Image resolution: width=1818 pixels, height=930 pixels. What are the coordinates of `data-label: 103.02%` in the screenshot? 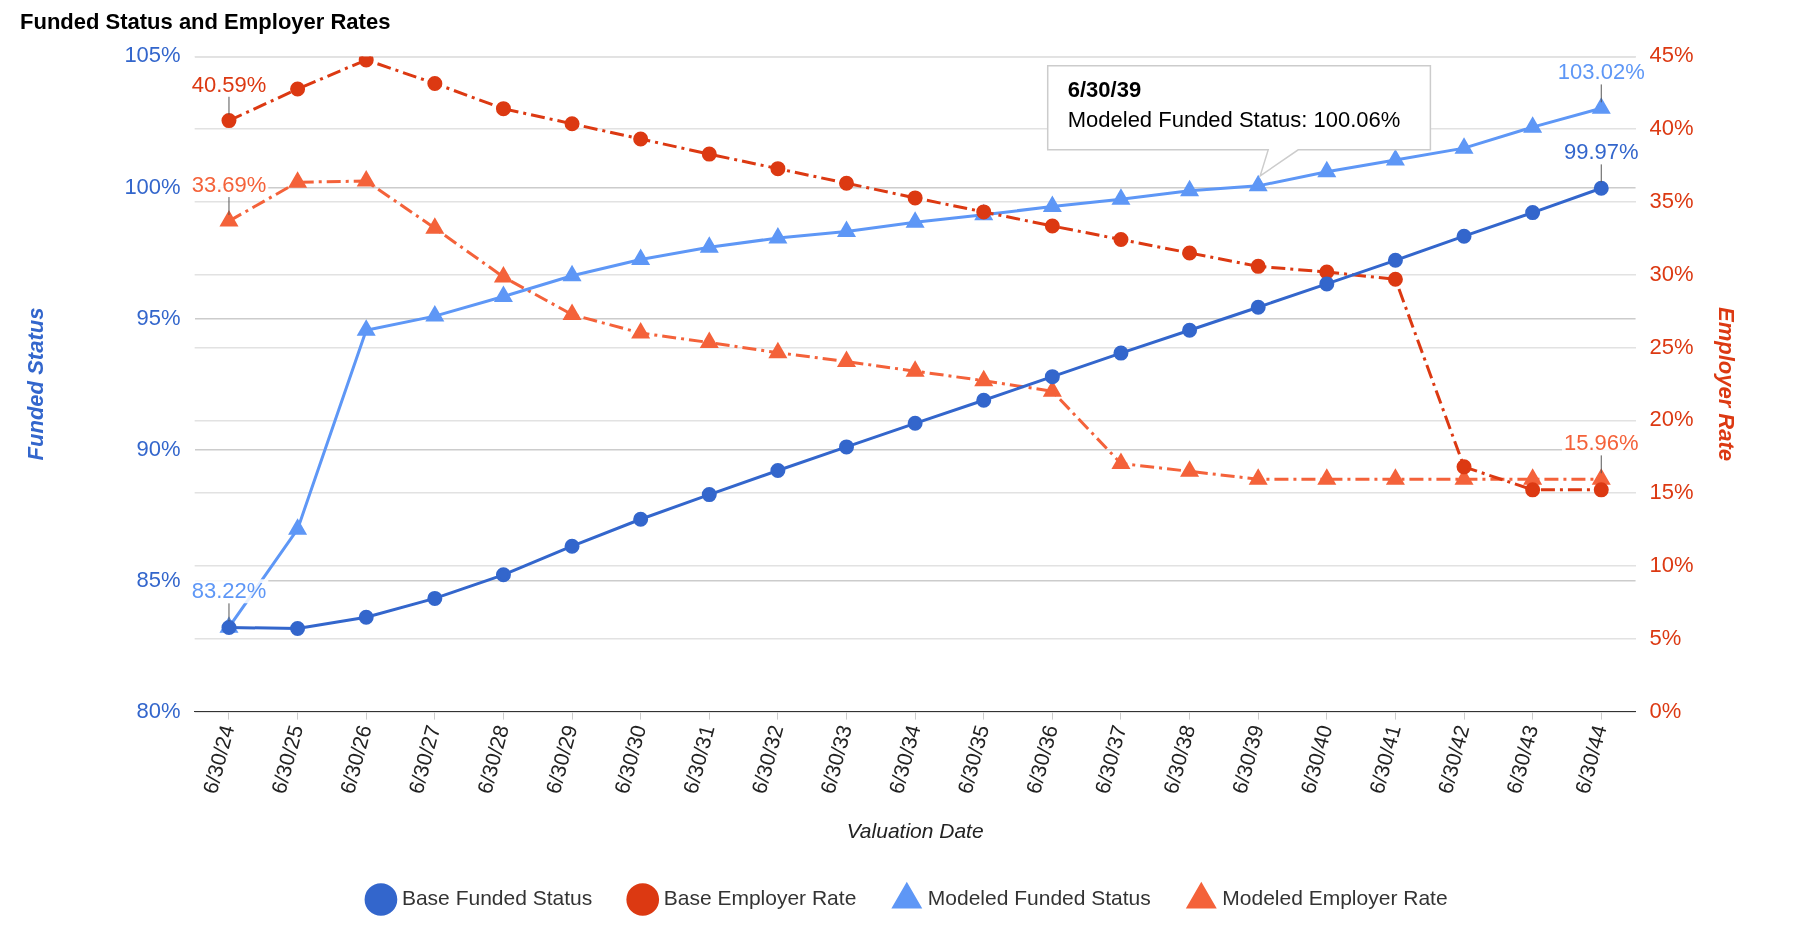 It's located at (1601, 72).